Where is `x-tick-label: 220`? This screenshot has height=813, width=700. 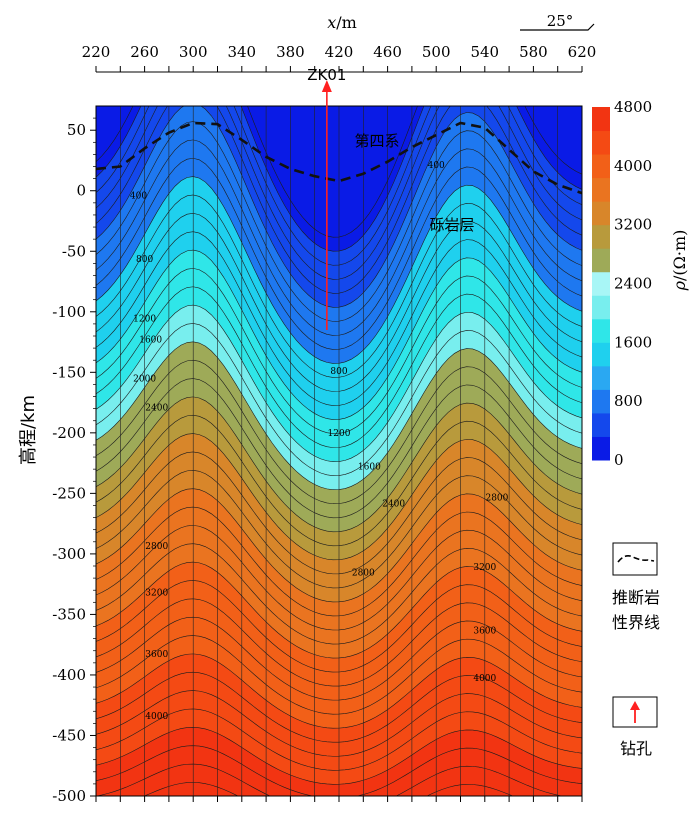
x-tick-label: 220 is located at coordinates (96, 52).